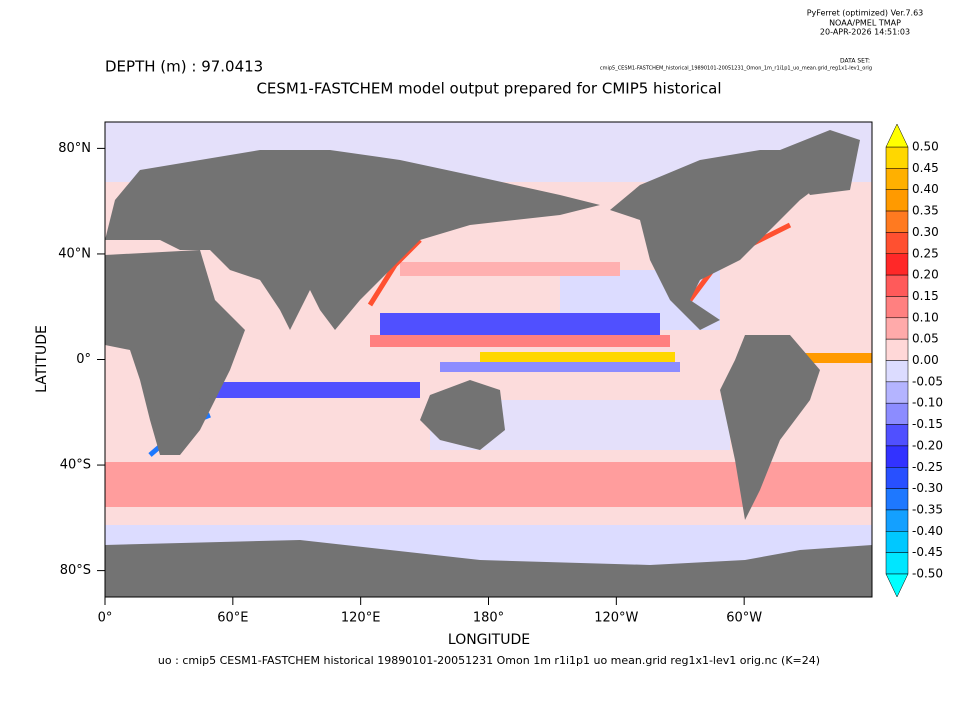 The width and height of the screenshot is (961, 724). I want to click on colorbar-label: -0.20, so click(927, 445).